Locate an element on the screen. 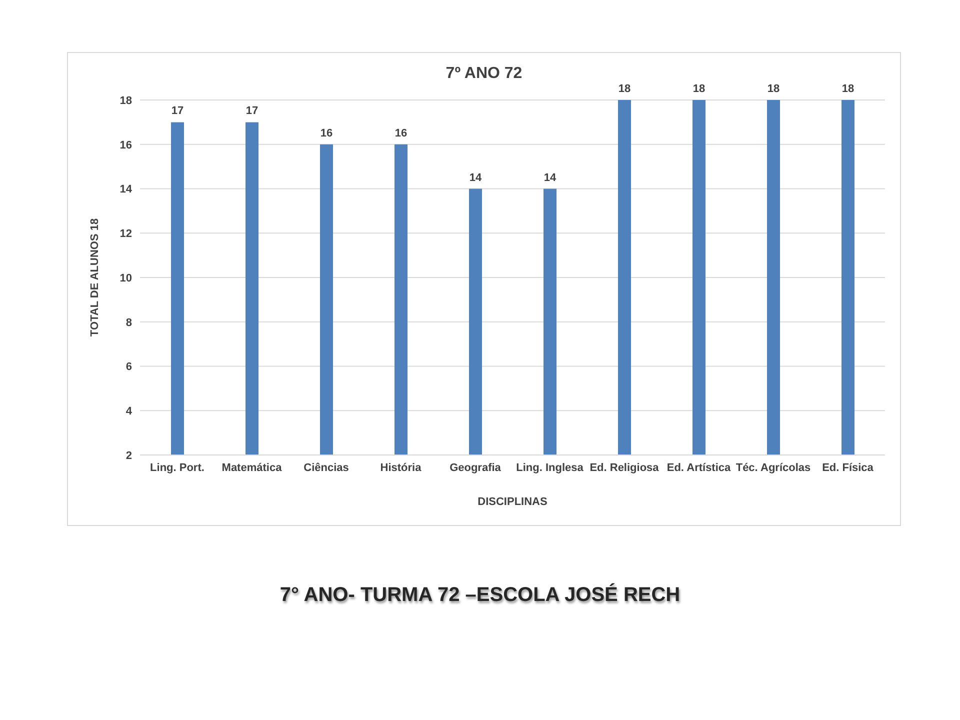 The height and width of the screenshot is (720, 960). y-axis-title: TOTAL DE ALUNOS 18 is located at coordinates (94, 277).